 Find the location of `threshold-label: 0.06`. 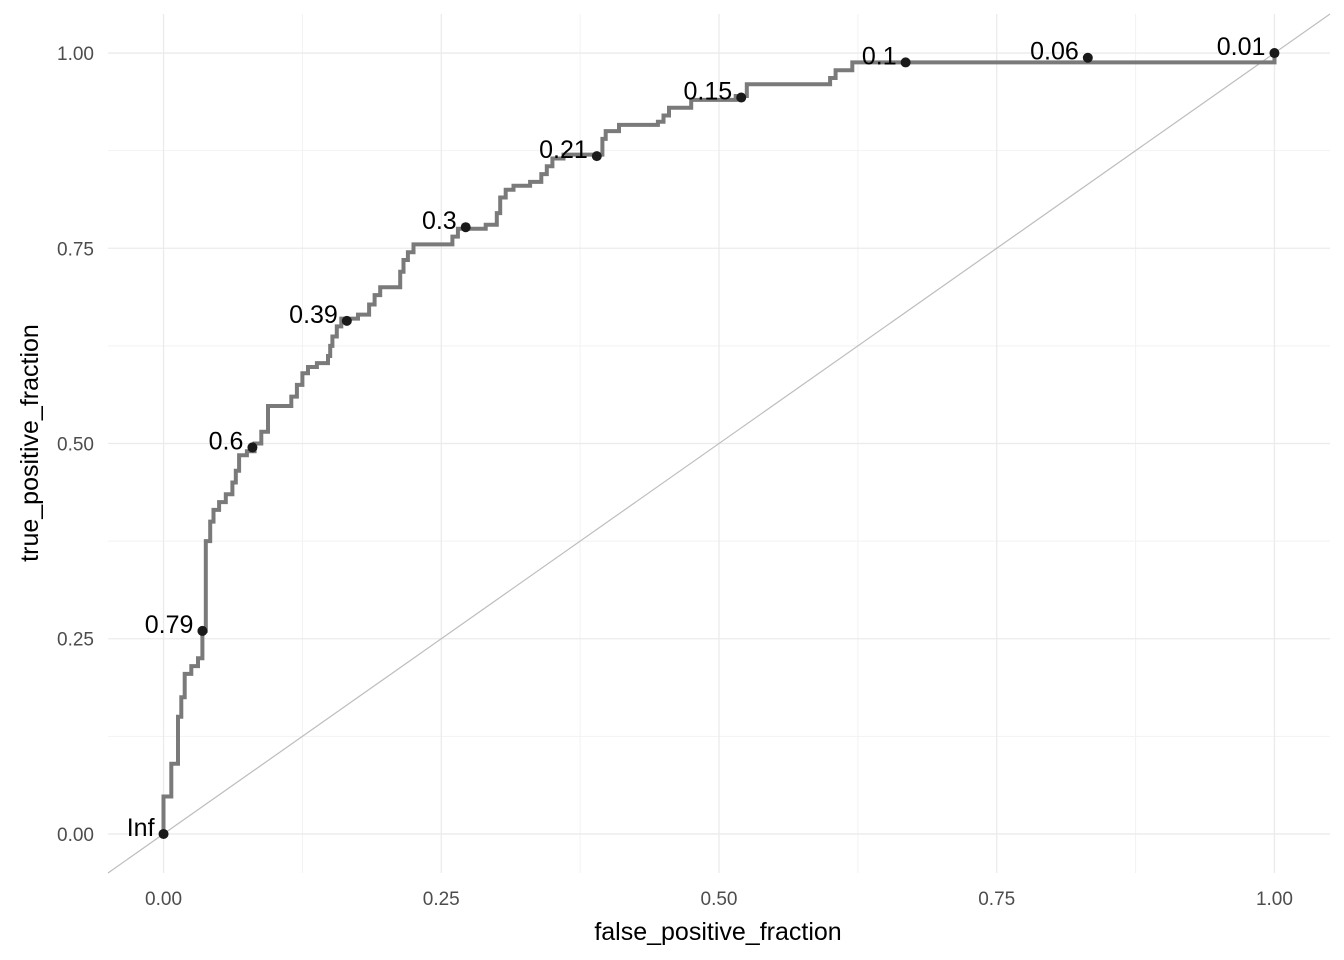

threshold-label: 0.06 is located at coordinates (1054, 52).